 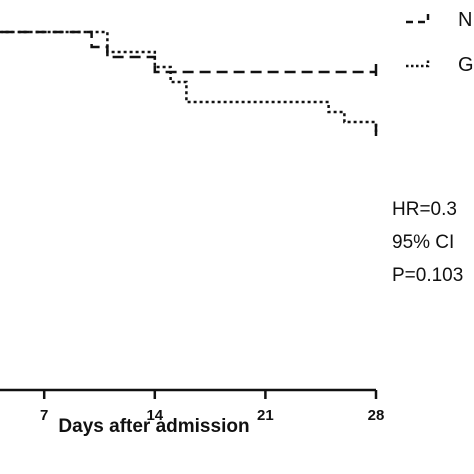 What do you see at coordinates (44, 415) in the screenshot?
I see `x-tick-label: 7` at bounding box center [44, 415].